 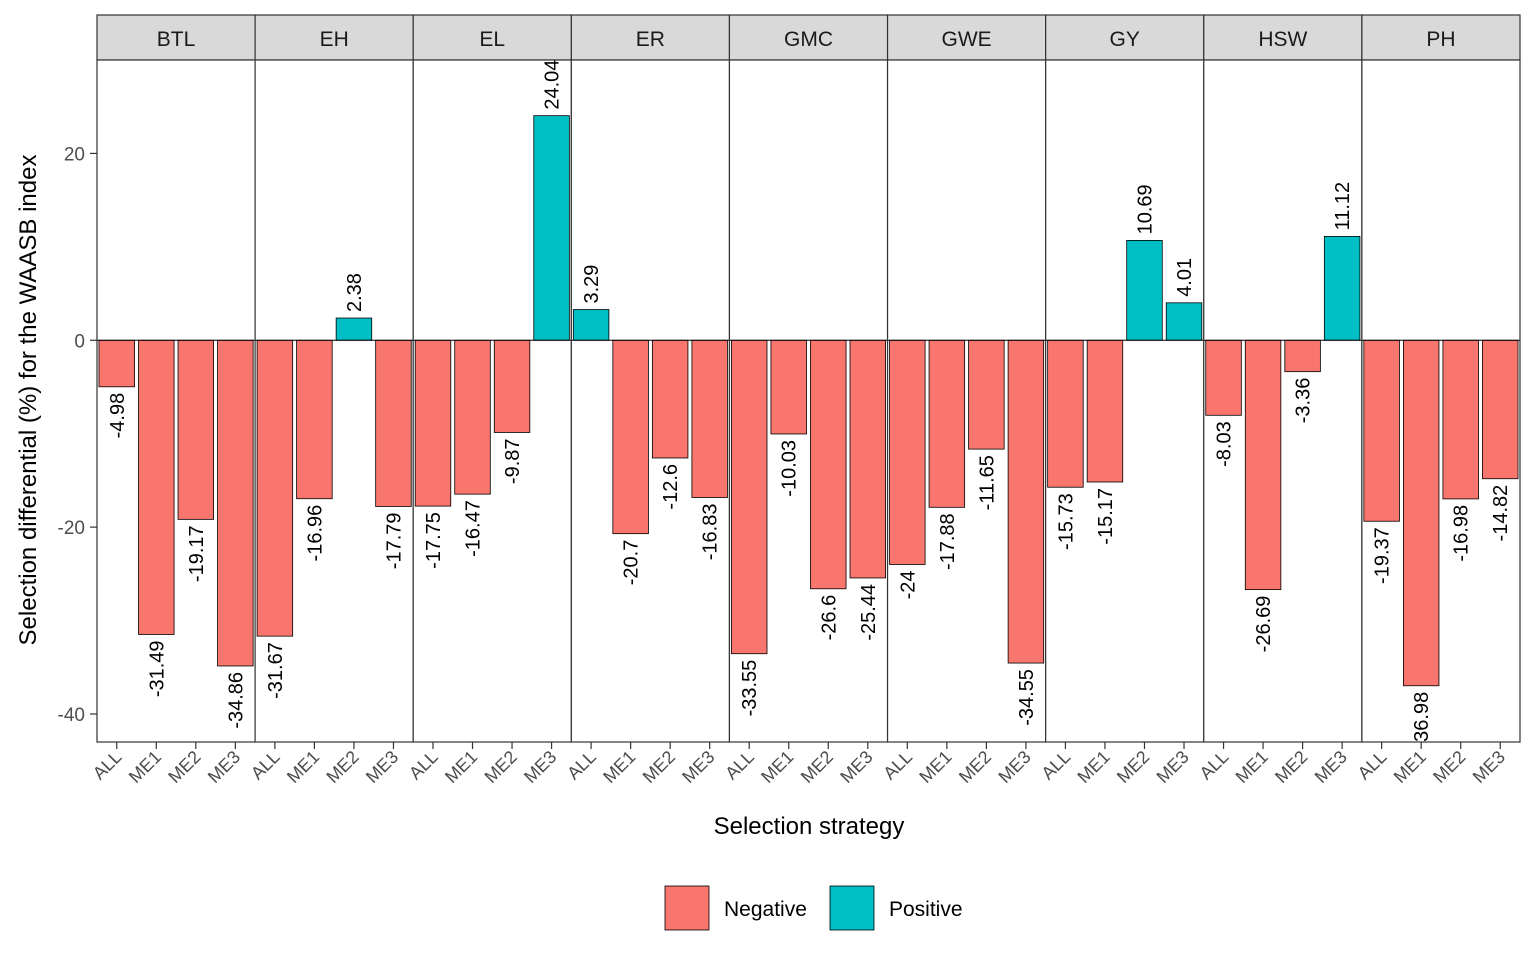 I want to click on data-label: -19.37, so click(x=1383, y=555).